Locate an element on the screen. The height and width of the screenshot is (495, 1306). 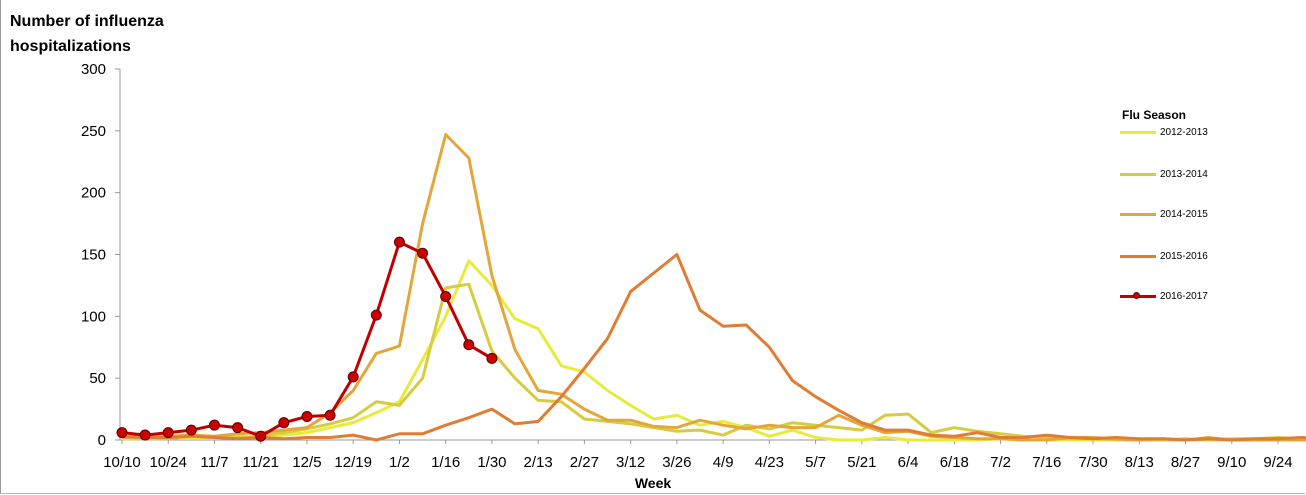
legend-label: 2016-2017 is located at coordinates (1184, 296).